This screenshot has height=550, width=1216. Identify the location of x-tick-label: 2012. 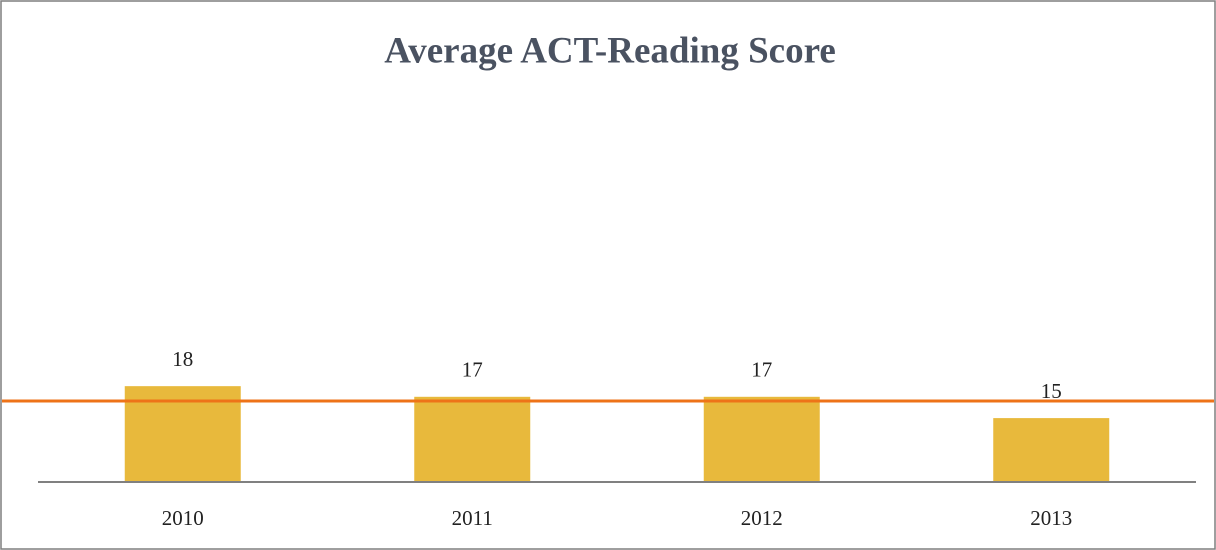
(762, 518).